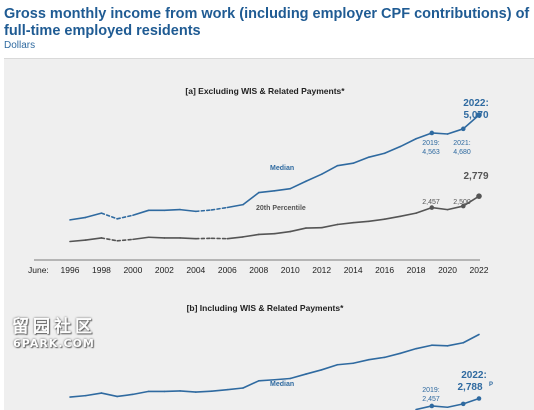 The width and height of the screenshot is (534, 410). Describe the element at coordinates (54, 343) in the screenshot. I see `watermark-text-line2: 6PARK.COM` at that location.